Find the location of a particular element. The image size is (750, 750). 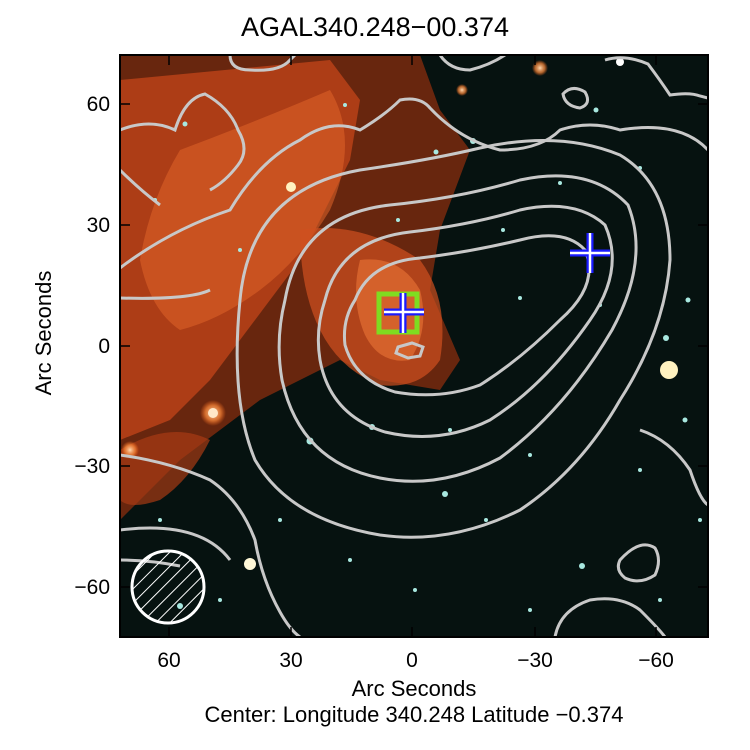

x-tick-label: 0 is located at coordinates (412, 660).